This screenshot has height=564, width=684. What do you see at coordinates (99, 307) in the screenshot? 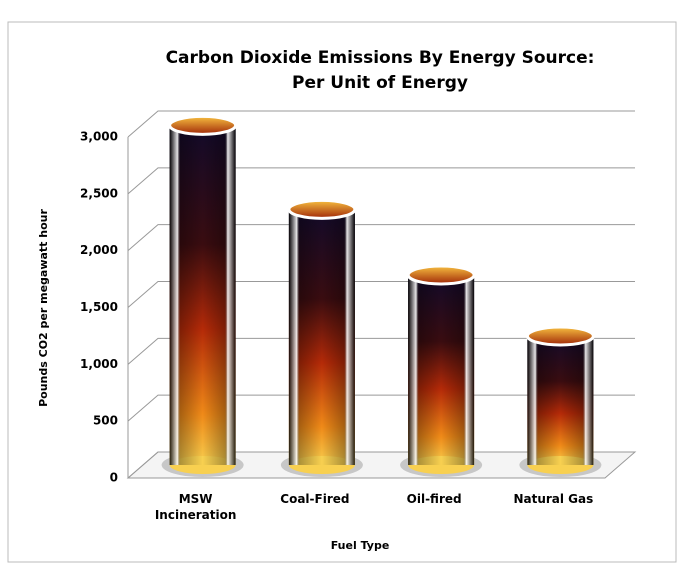
I see `y-tick-label: 1,500` at bounding box center [99, 307].